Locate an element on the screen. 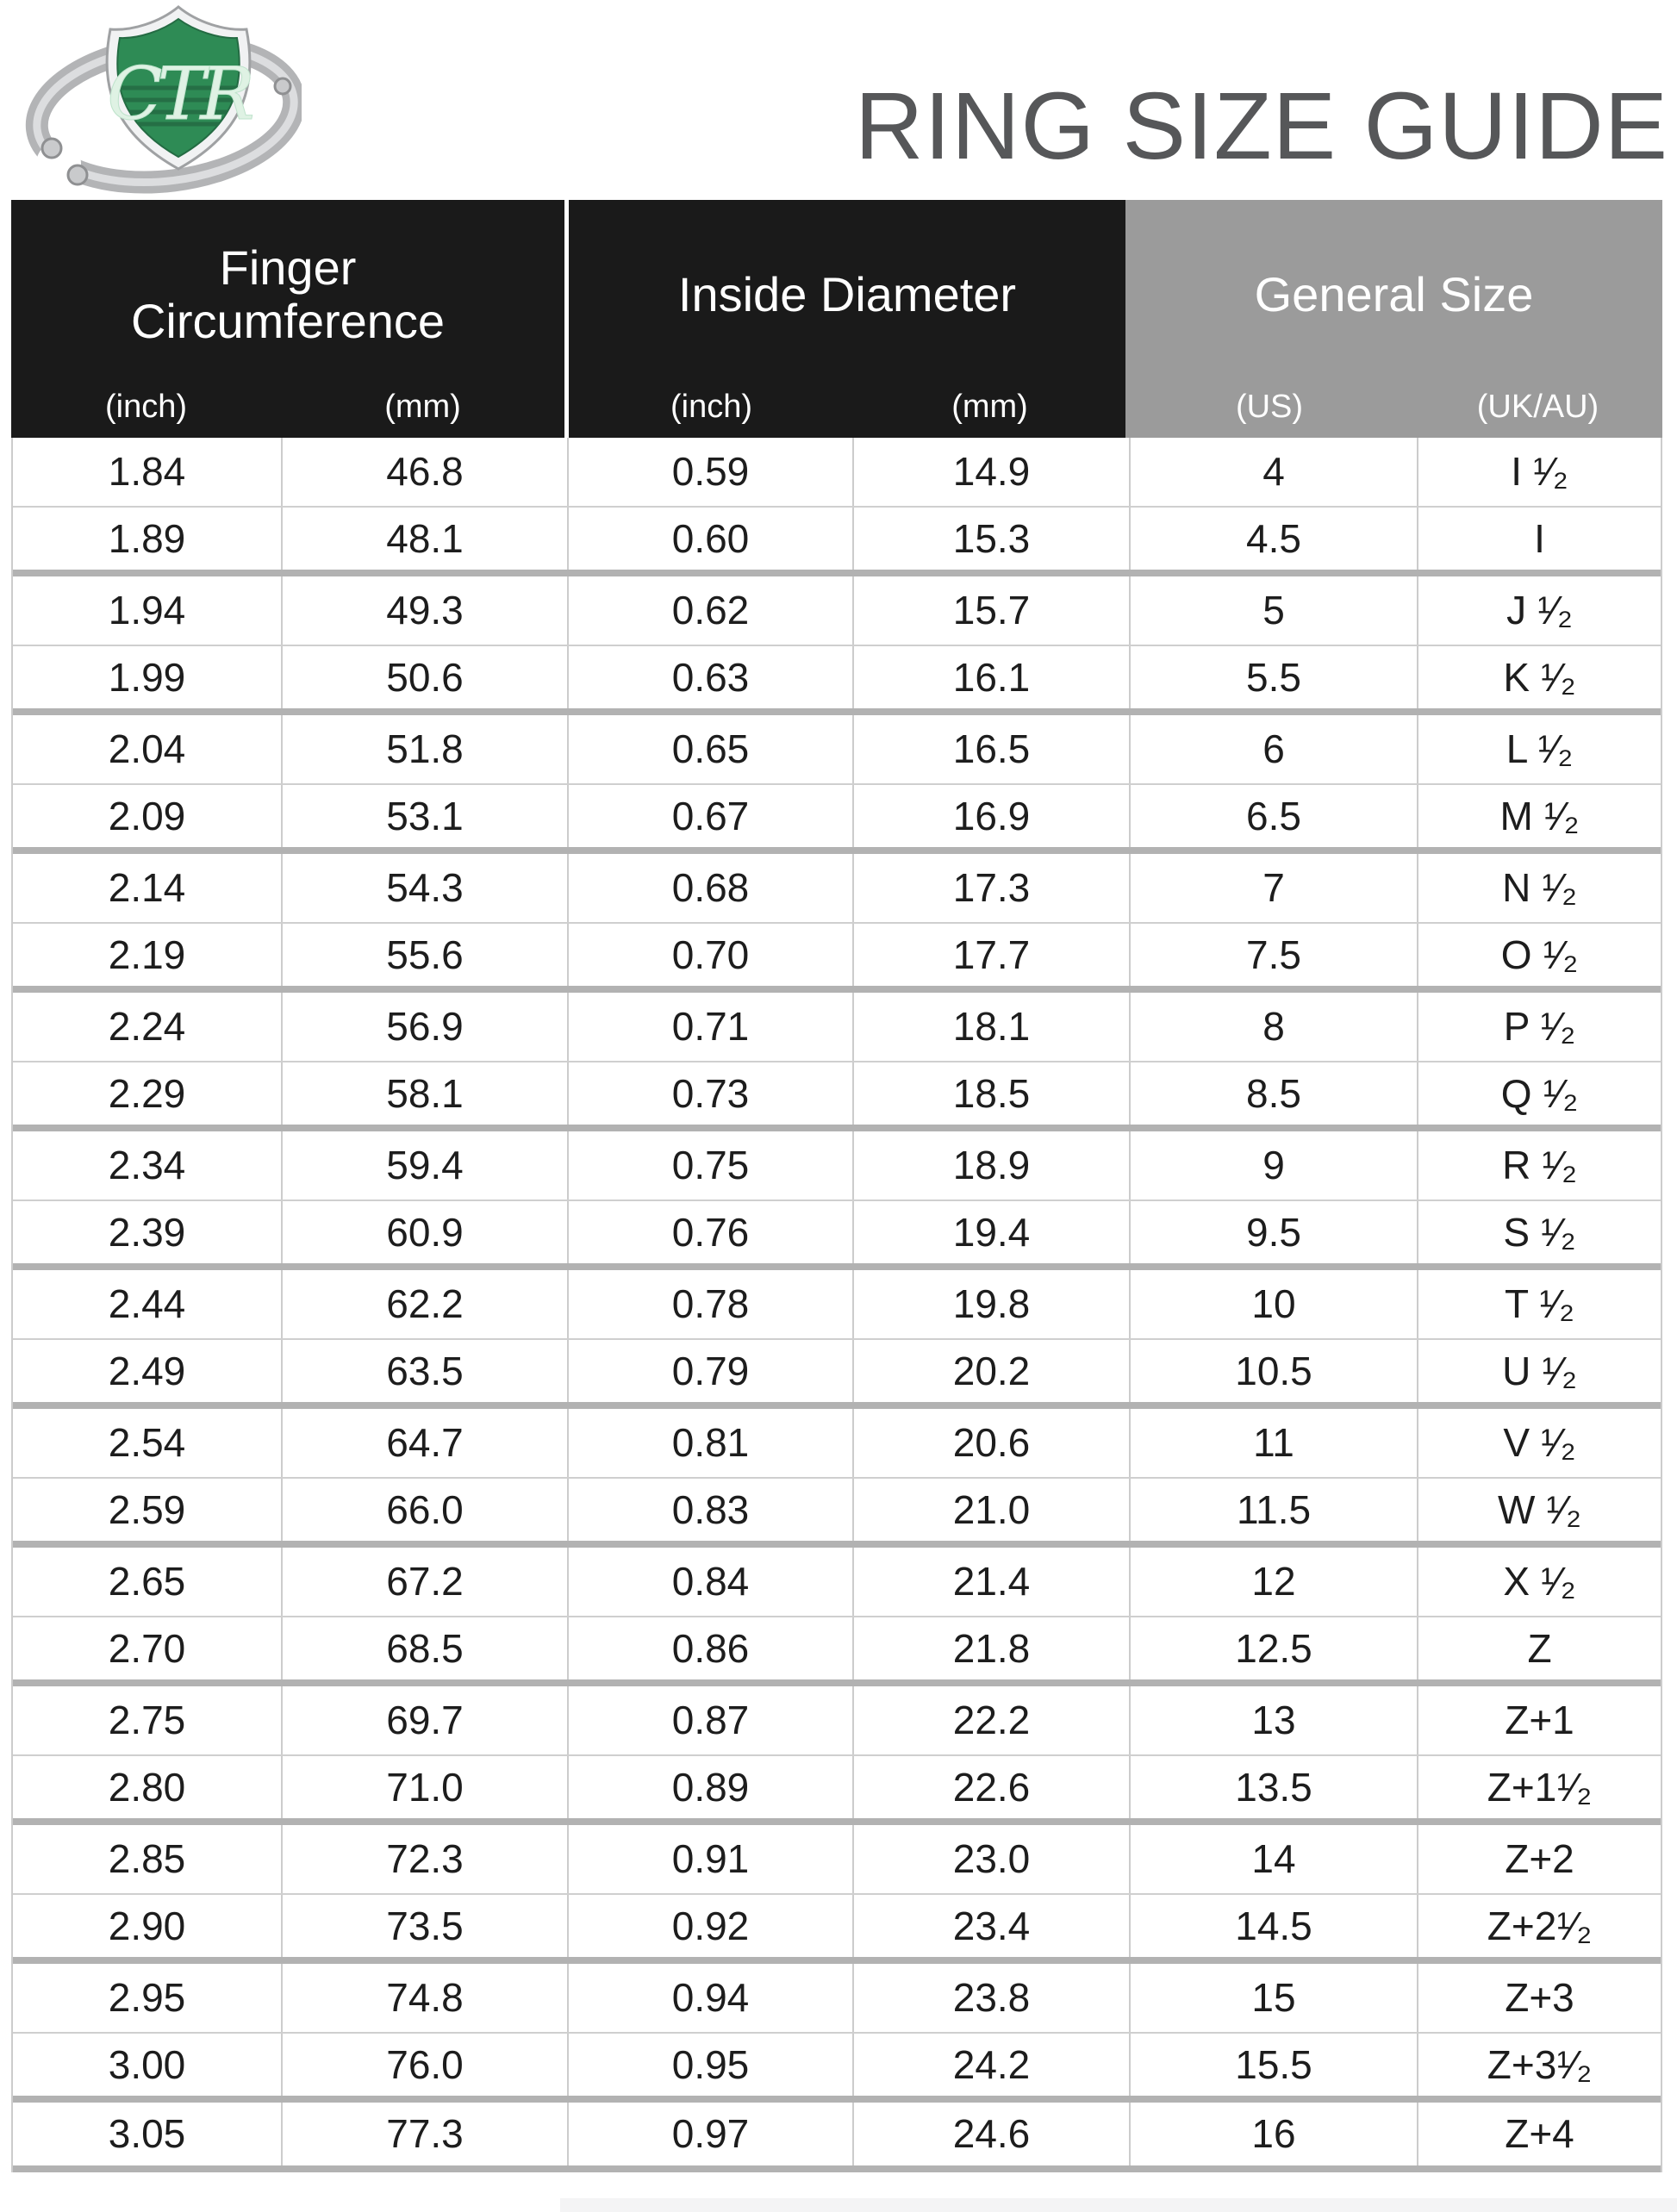 The height and width of the screenshot is (2212, 1677). col-group-inside-diameter: Inside Diameter (inch) (mm) is located at coordinates (847, 319).